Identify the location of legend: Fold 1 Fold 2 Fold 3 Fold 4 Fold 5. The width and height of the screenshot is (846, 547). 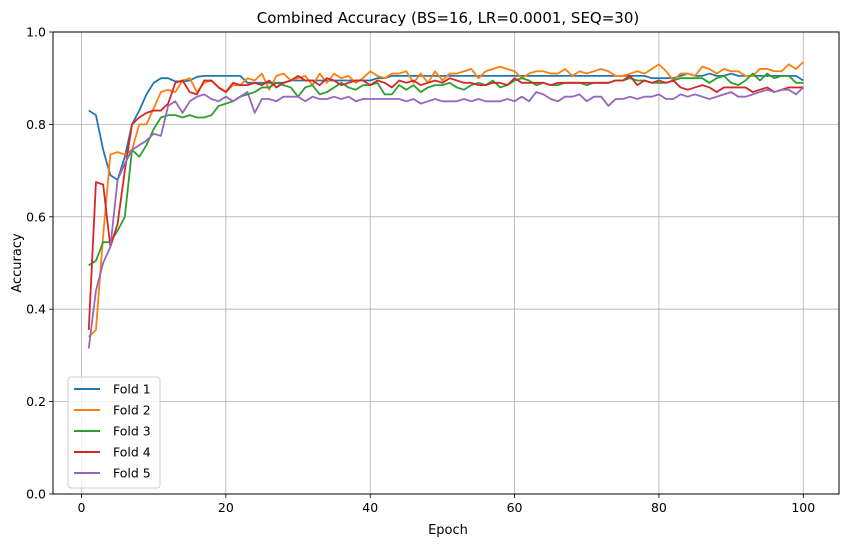
(114, 432).